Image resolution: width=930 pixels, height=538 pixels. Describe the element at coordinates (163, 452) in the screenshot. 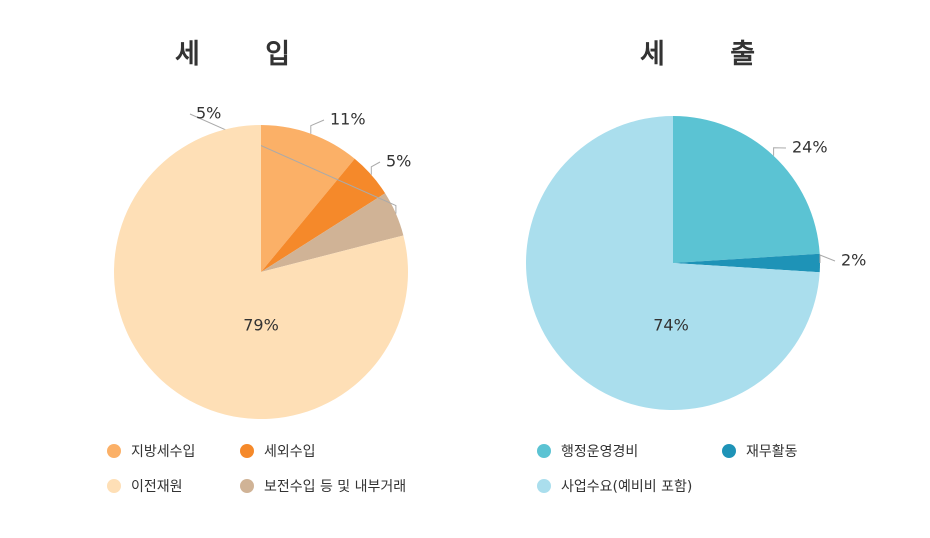

I see `legend-label: 지방세수입` at that location.